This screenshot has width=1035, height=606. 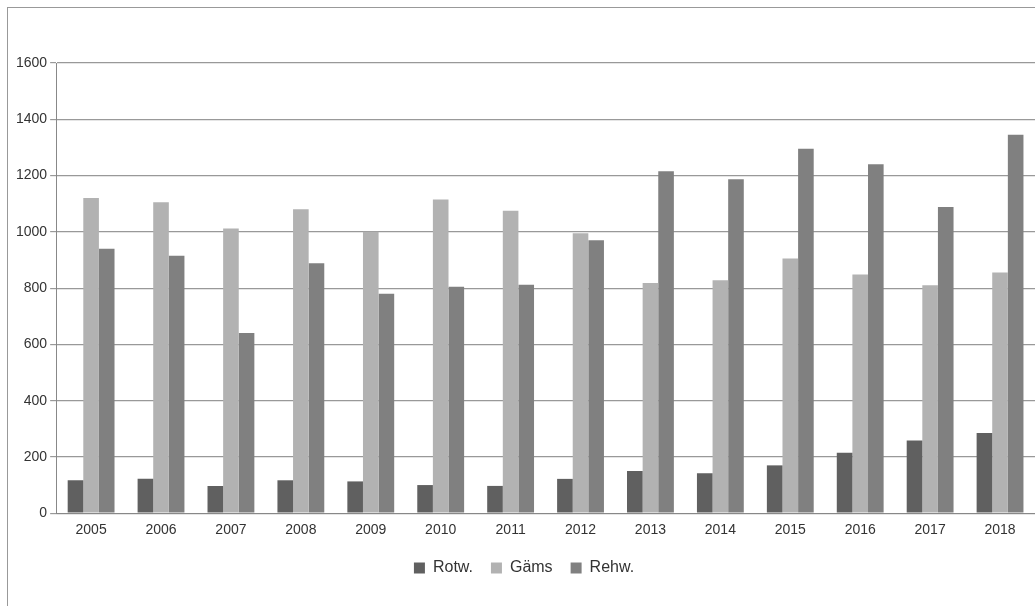 What do you see at coordinates (31, 174) in the screenshot?
I see `y-tick-label: 1200` at bounding box center [31, 174].